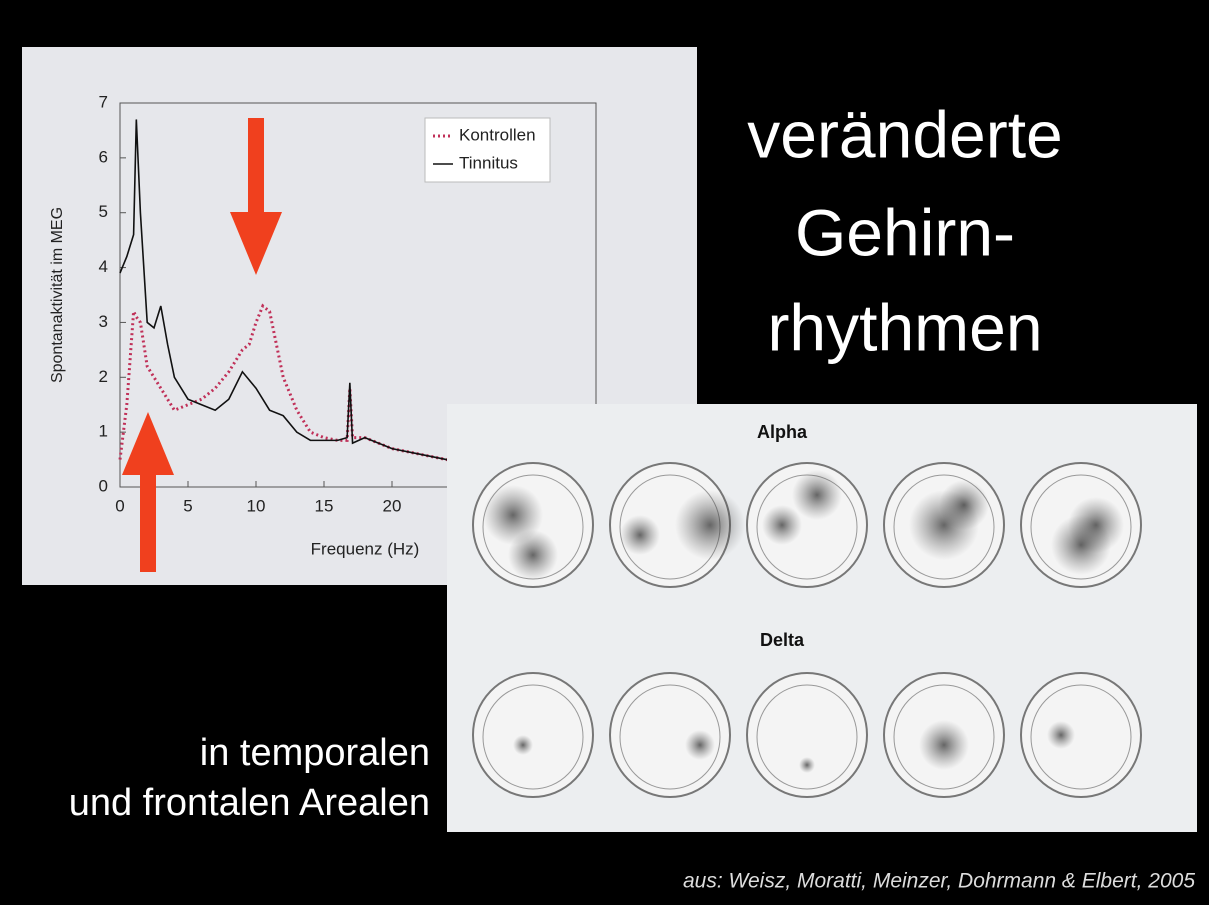 The height and width of the screenshot is (905, 1209). Describe the element at coordinates (103, 156) in the screenshot. I see `y-tick-label: 6` at that location.